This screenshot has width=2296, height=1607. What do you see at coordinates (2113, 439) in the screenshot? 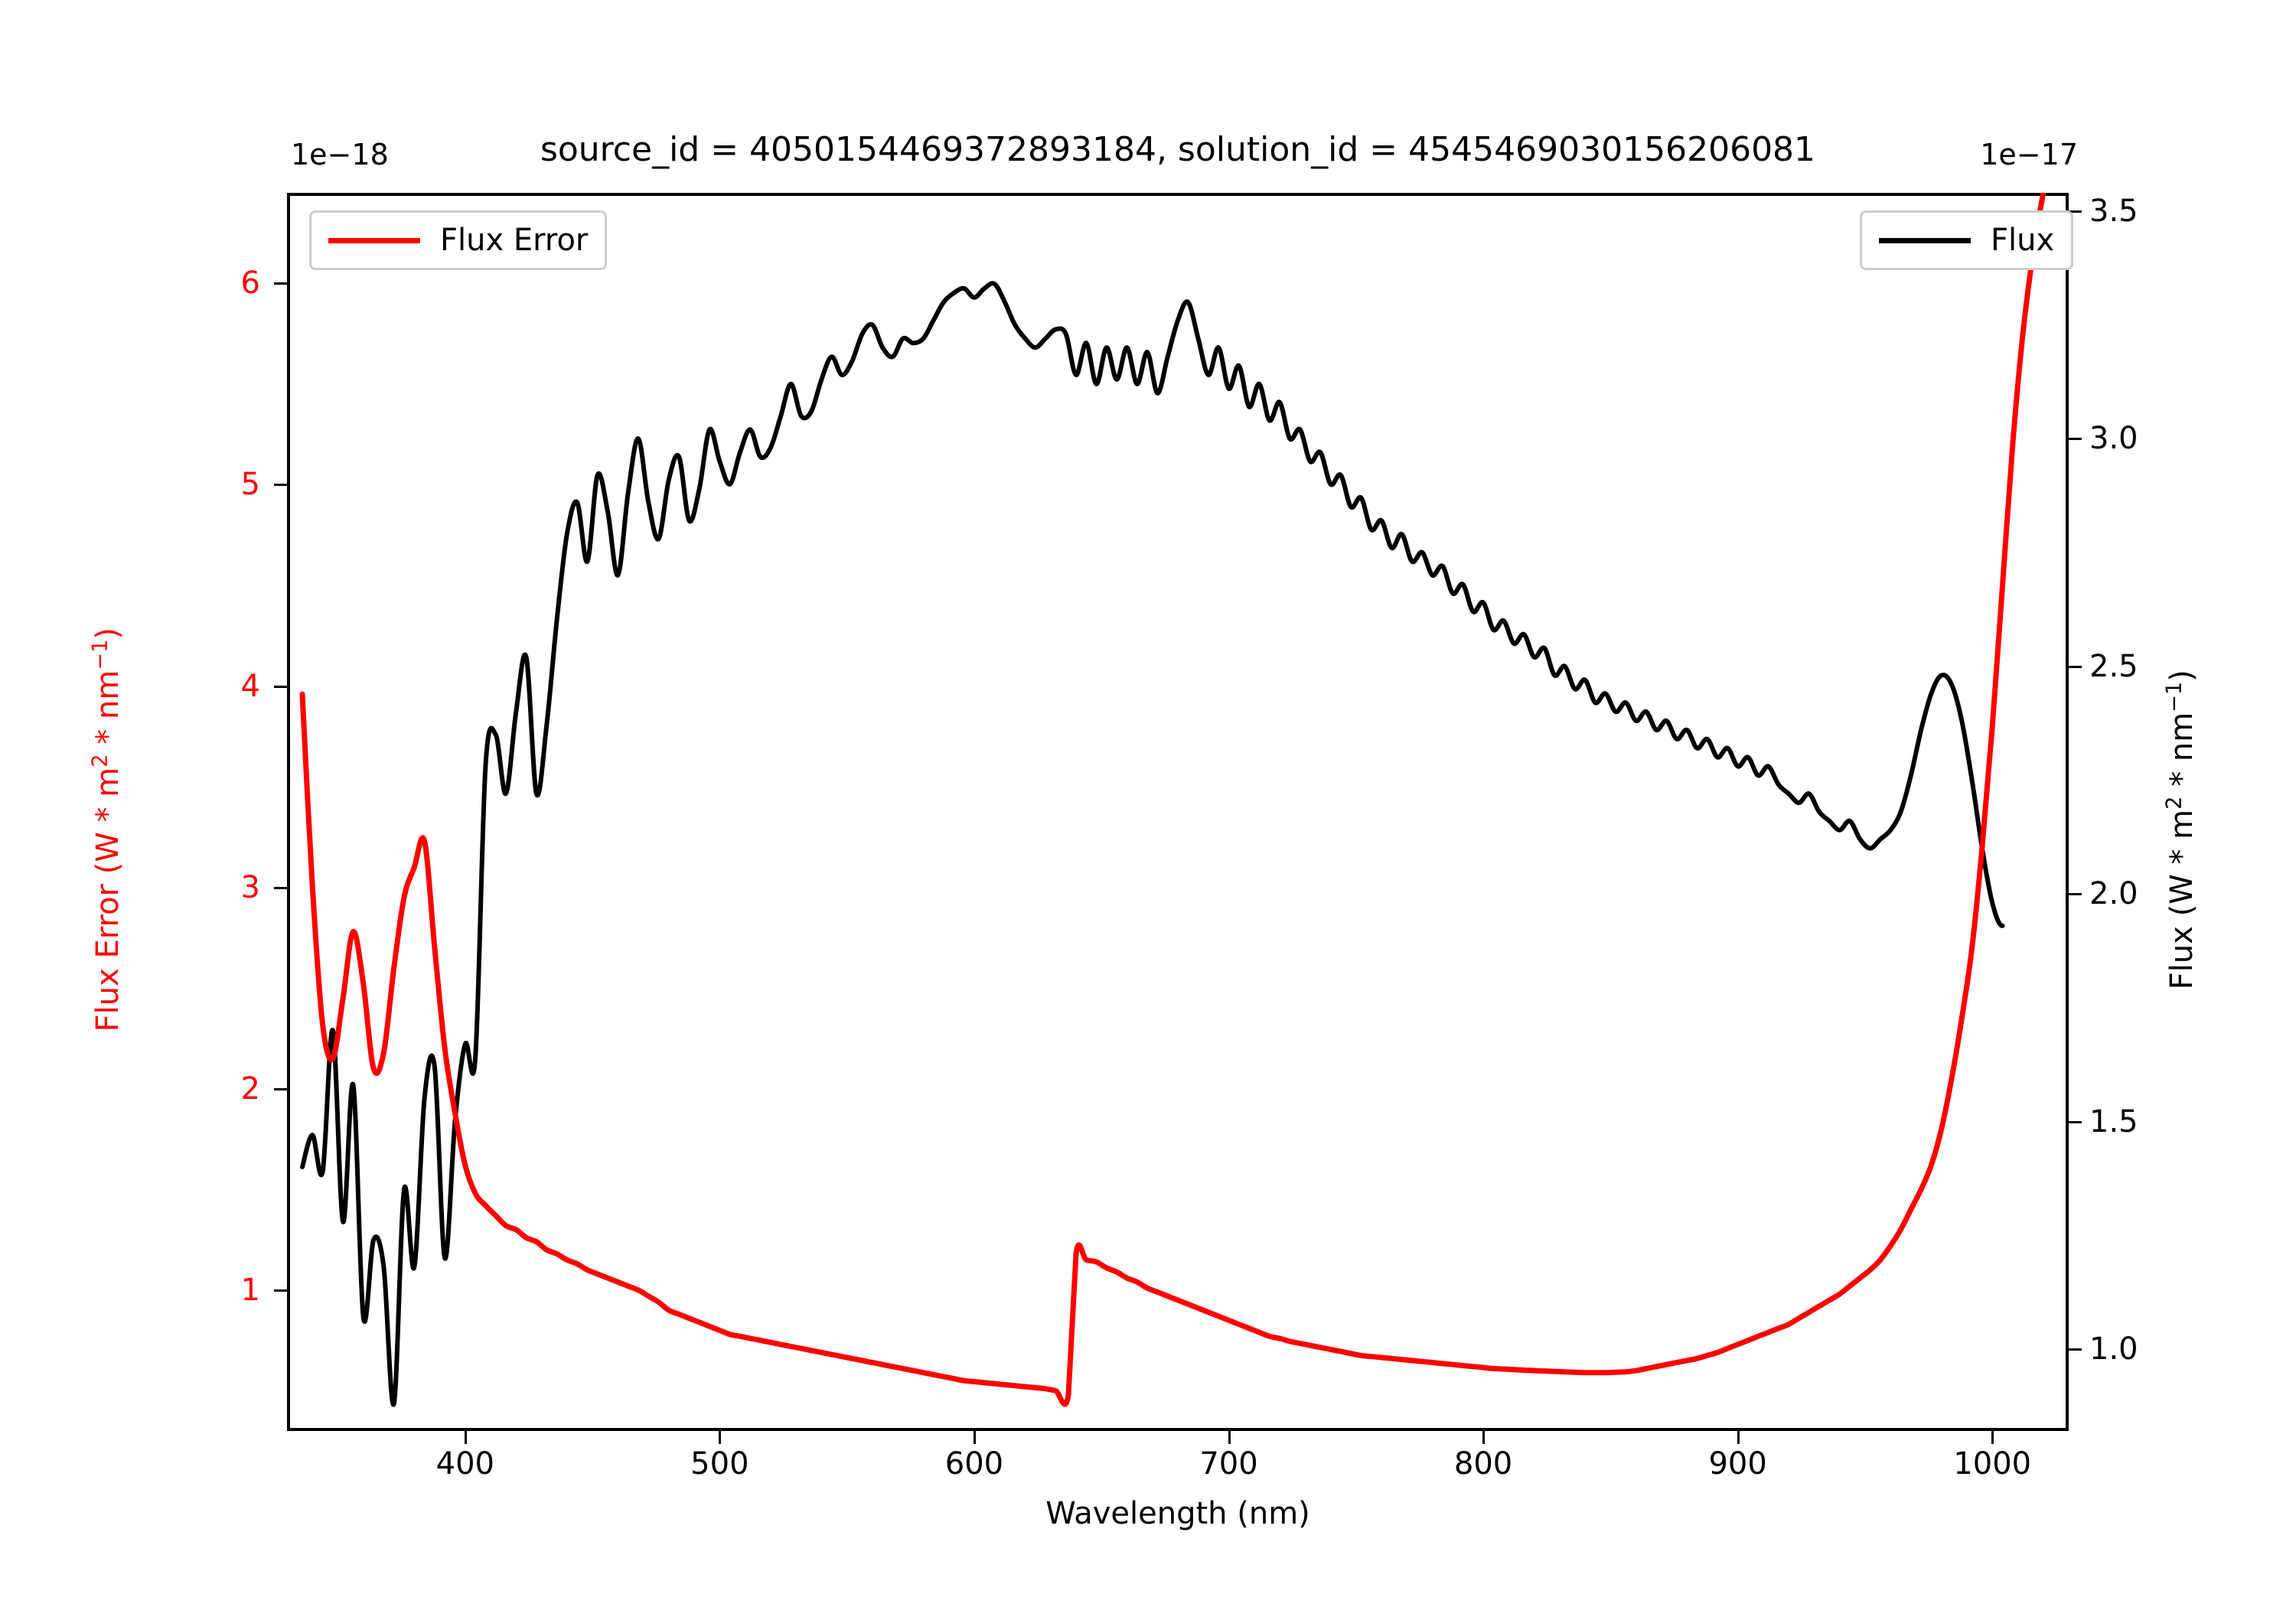
I see `y-tick-label-right: 3.0` at bounding box center [2113, 439].